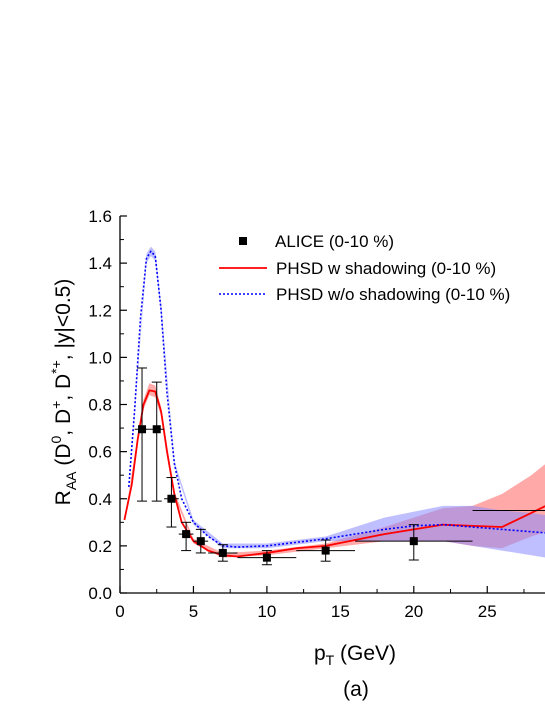 The height and width of the screenshot is (705, 545). I want to click on legend-label: PHSD w shadowing (0-10 %), so click(386, 268).